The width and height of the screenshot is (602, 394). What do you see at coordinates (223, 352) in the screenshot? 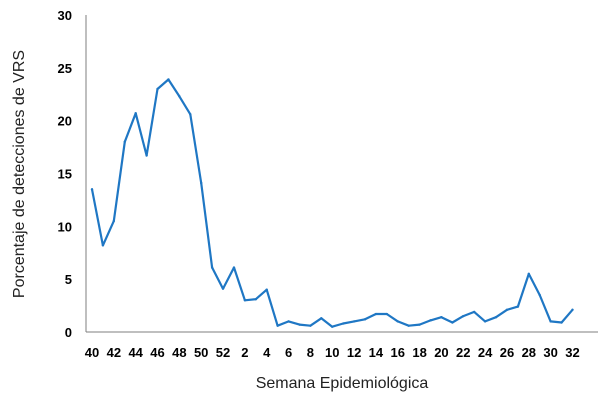
I see `x-tick-label: 52` at bounding box center [223, 352].